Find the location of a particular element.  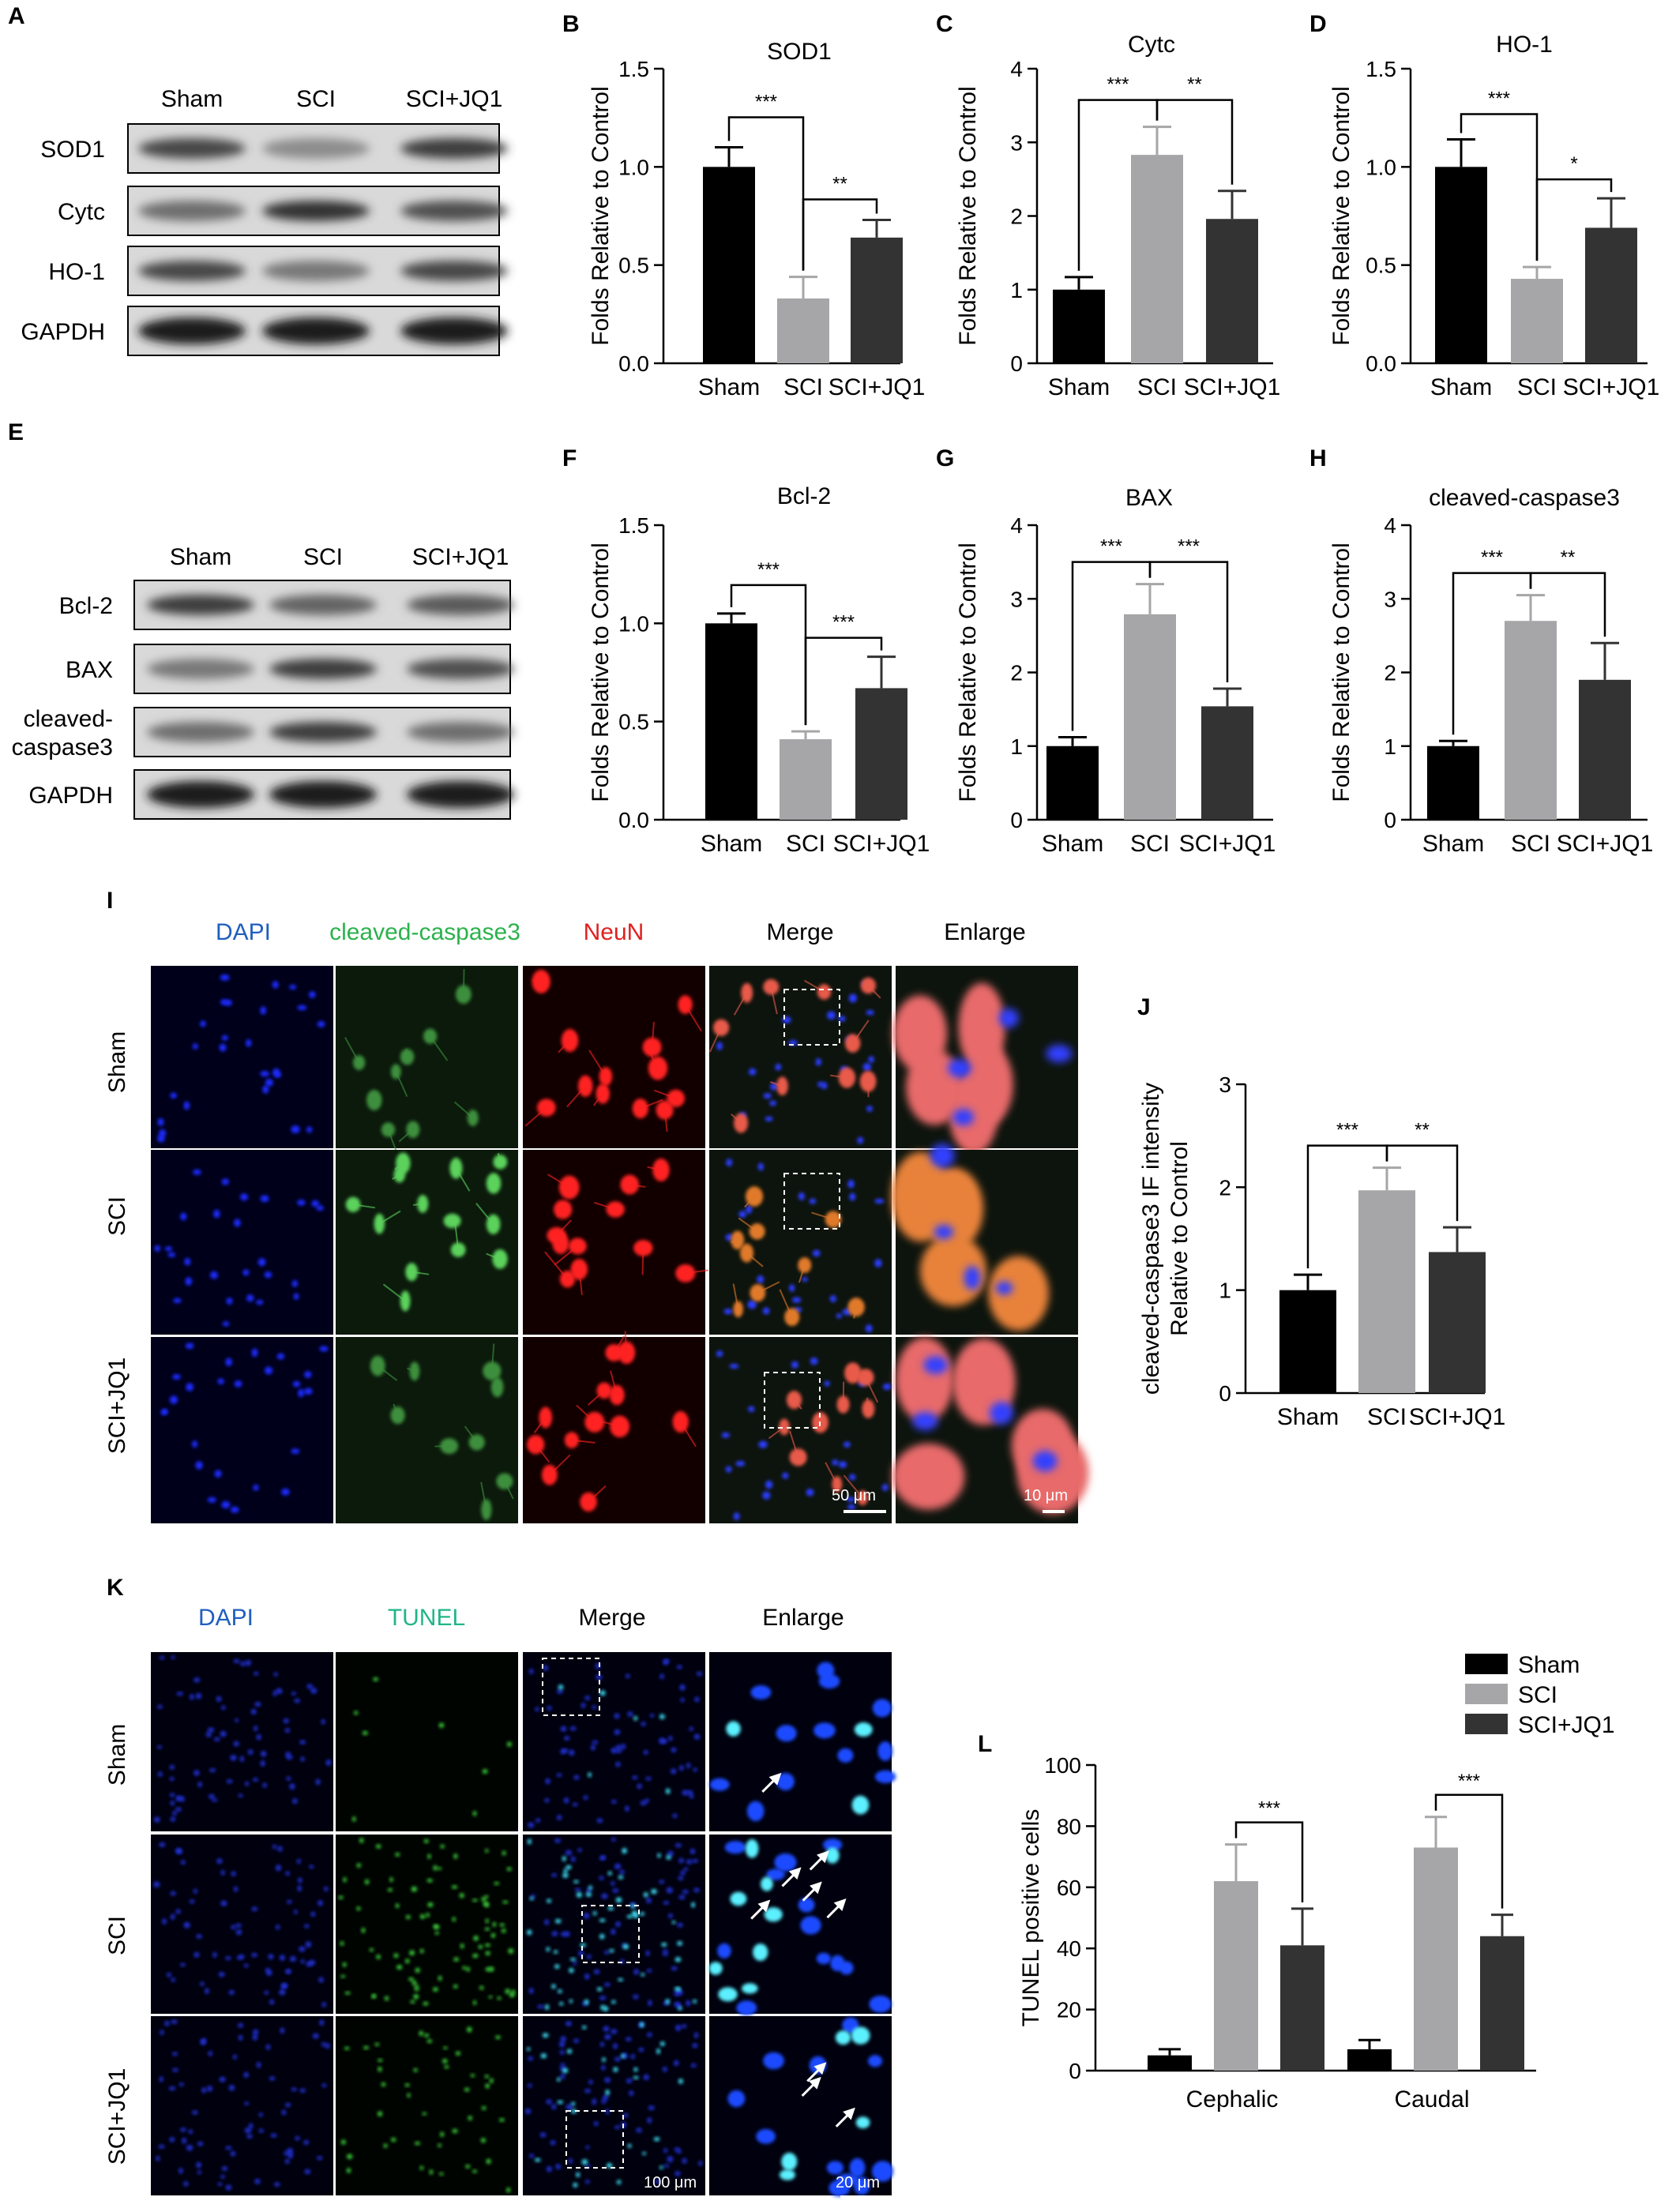

neuron-soma is located at coordinates (463, 995).